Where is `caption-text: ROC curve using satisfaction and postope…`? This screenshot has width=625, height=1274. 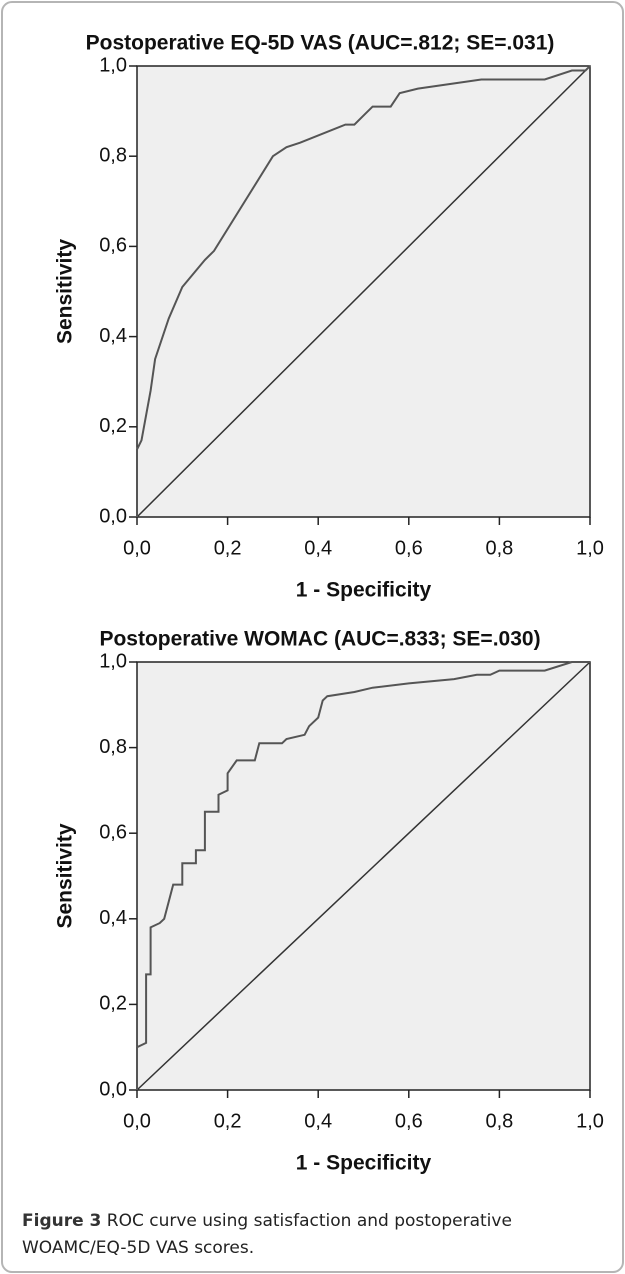
caption-text: ROC curve using satisfaction and postope… is located at coordinates (267, 1234).